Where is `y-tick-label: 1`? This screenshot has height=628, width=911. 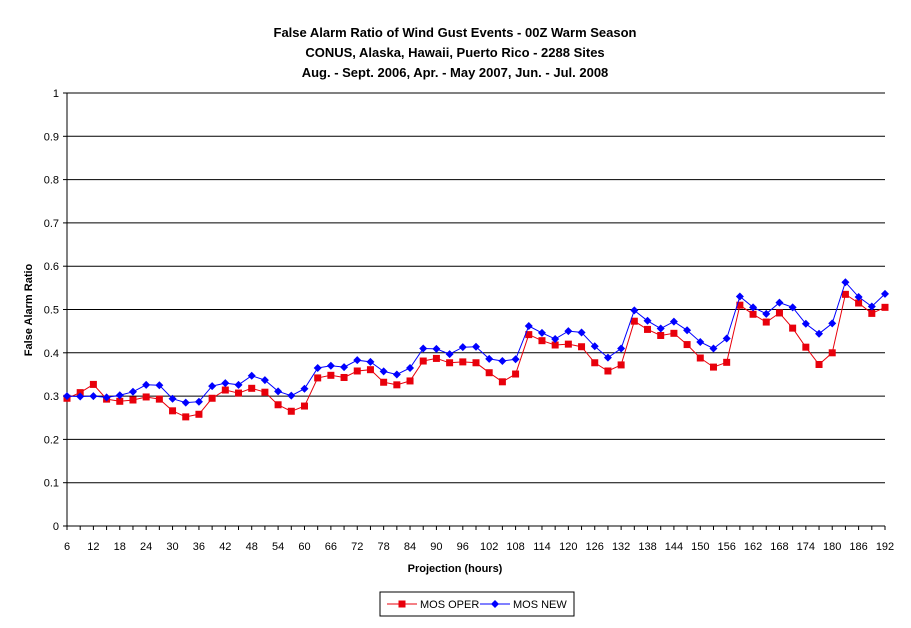 y-tick-label: 1 is located at coordinates (56, 94).